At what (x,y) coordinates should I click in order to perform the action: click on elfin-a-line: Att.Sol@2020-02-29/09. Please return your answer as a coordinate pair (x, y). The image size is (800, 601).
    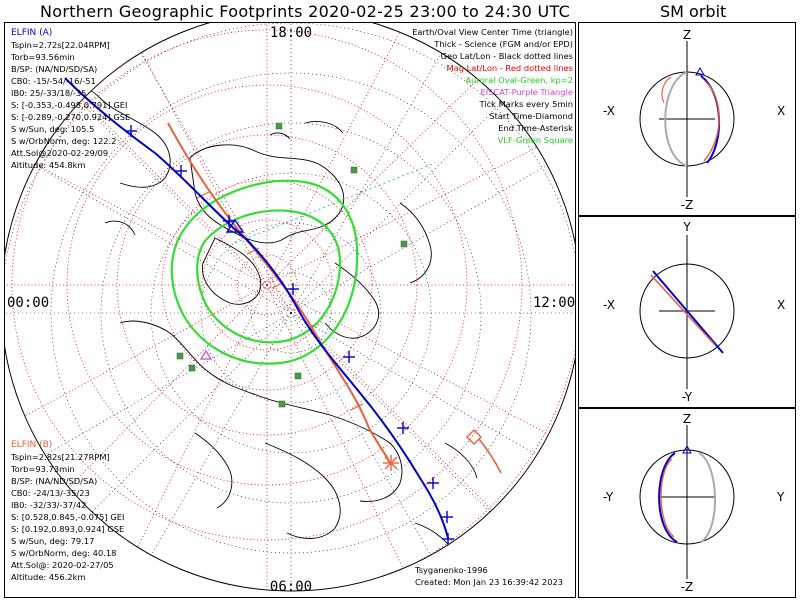
    Looking at the image, I should click on (59, 153).